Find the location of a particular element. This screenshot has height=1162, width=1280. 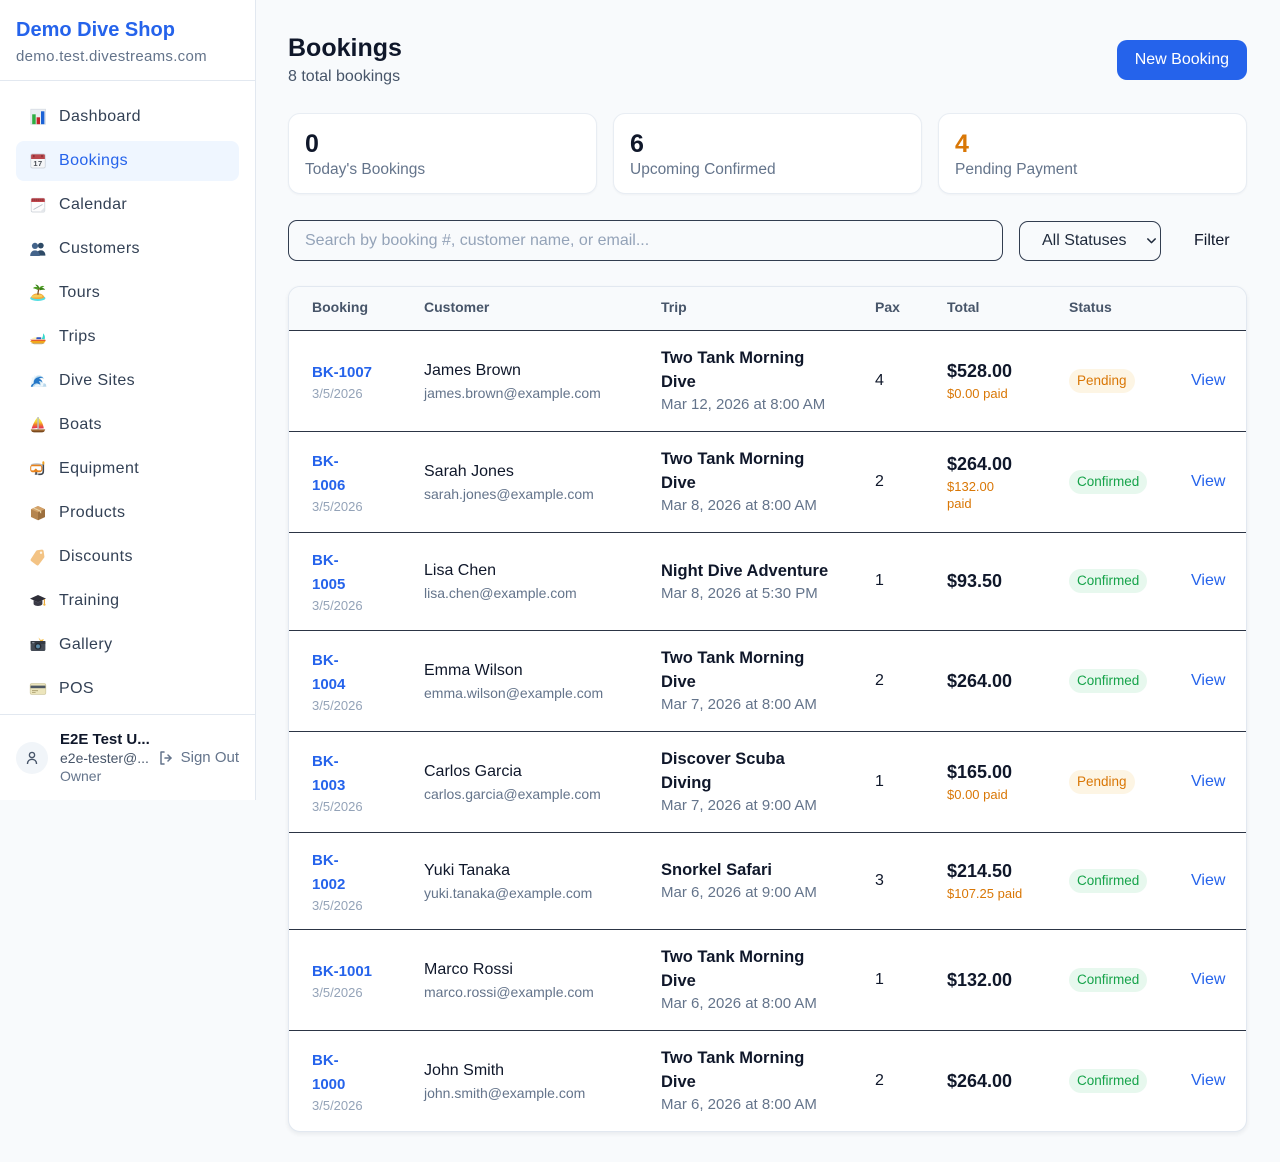

svg-text: 17 is located at coordinates (37, 163).